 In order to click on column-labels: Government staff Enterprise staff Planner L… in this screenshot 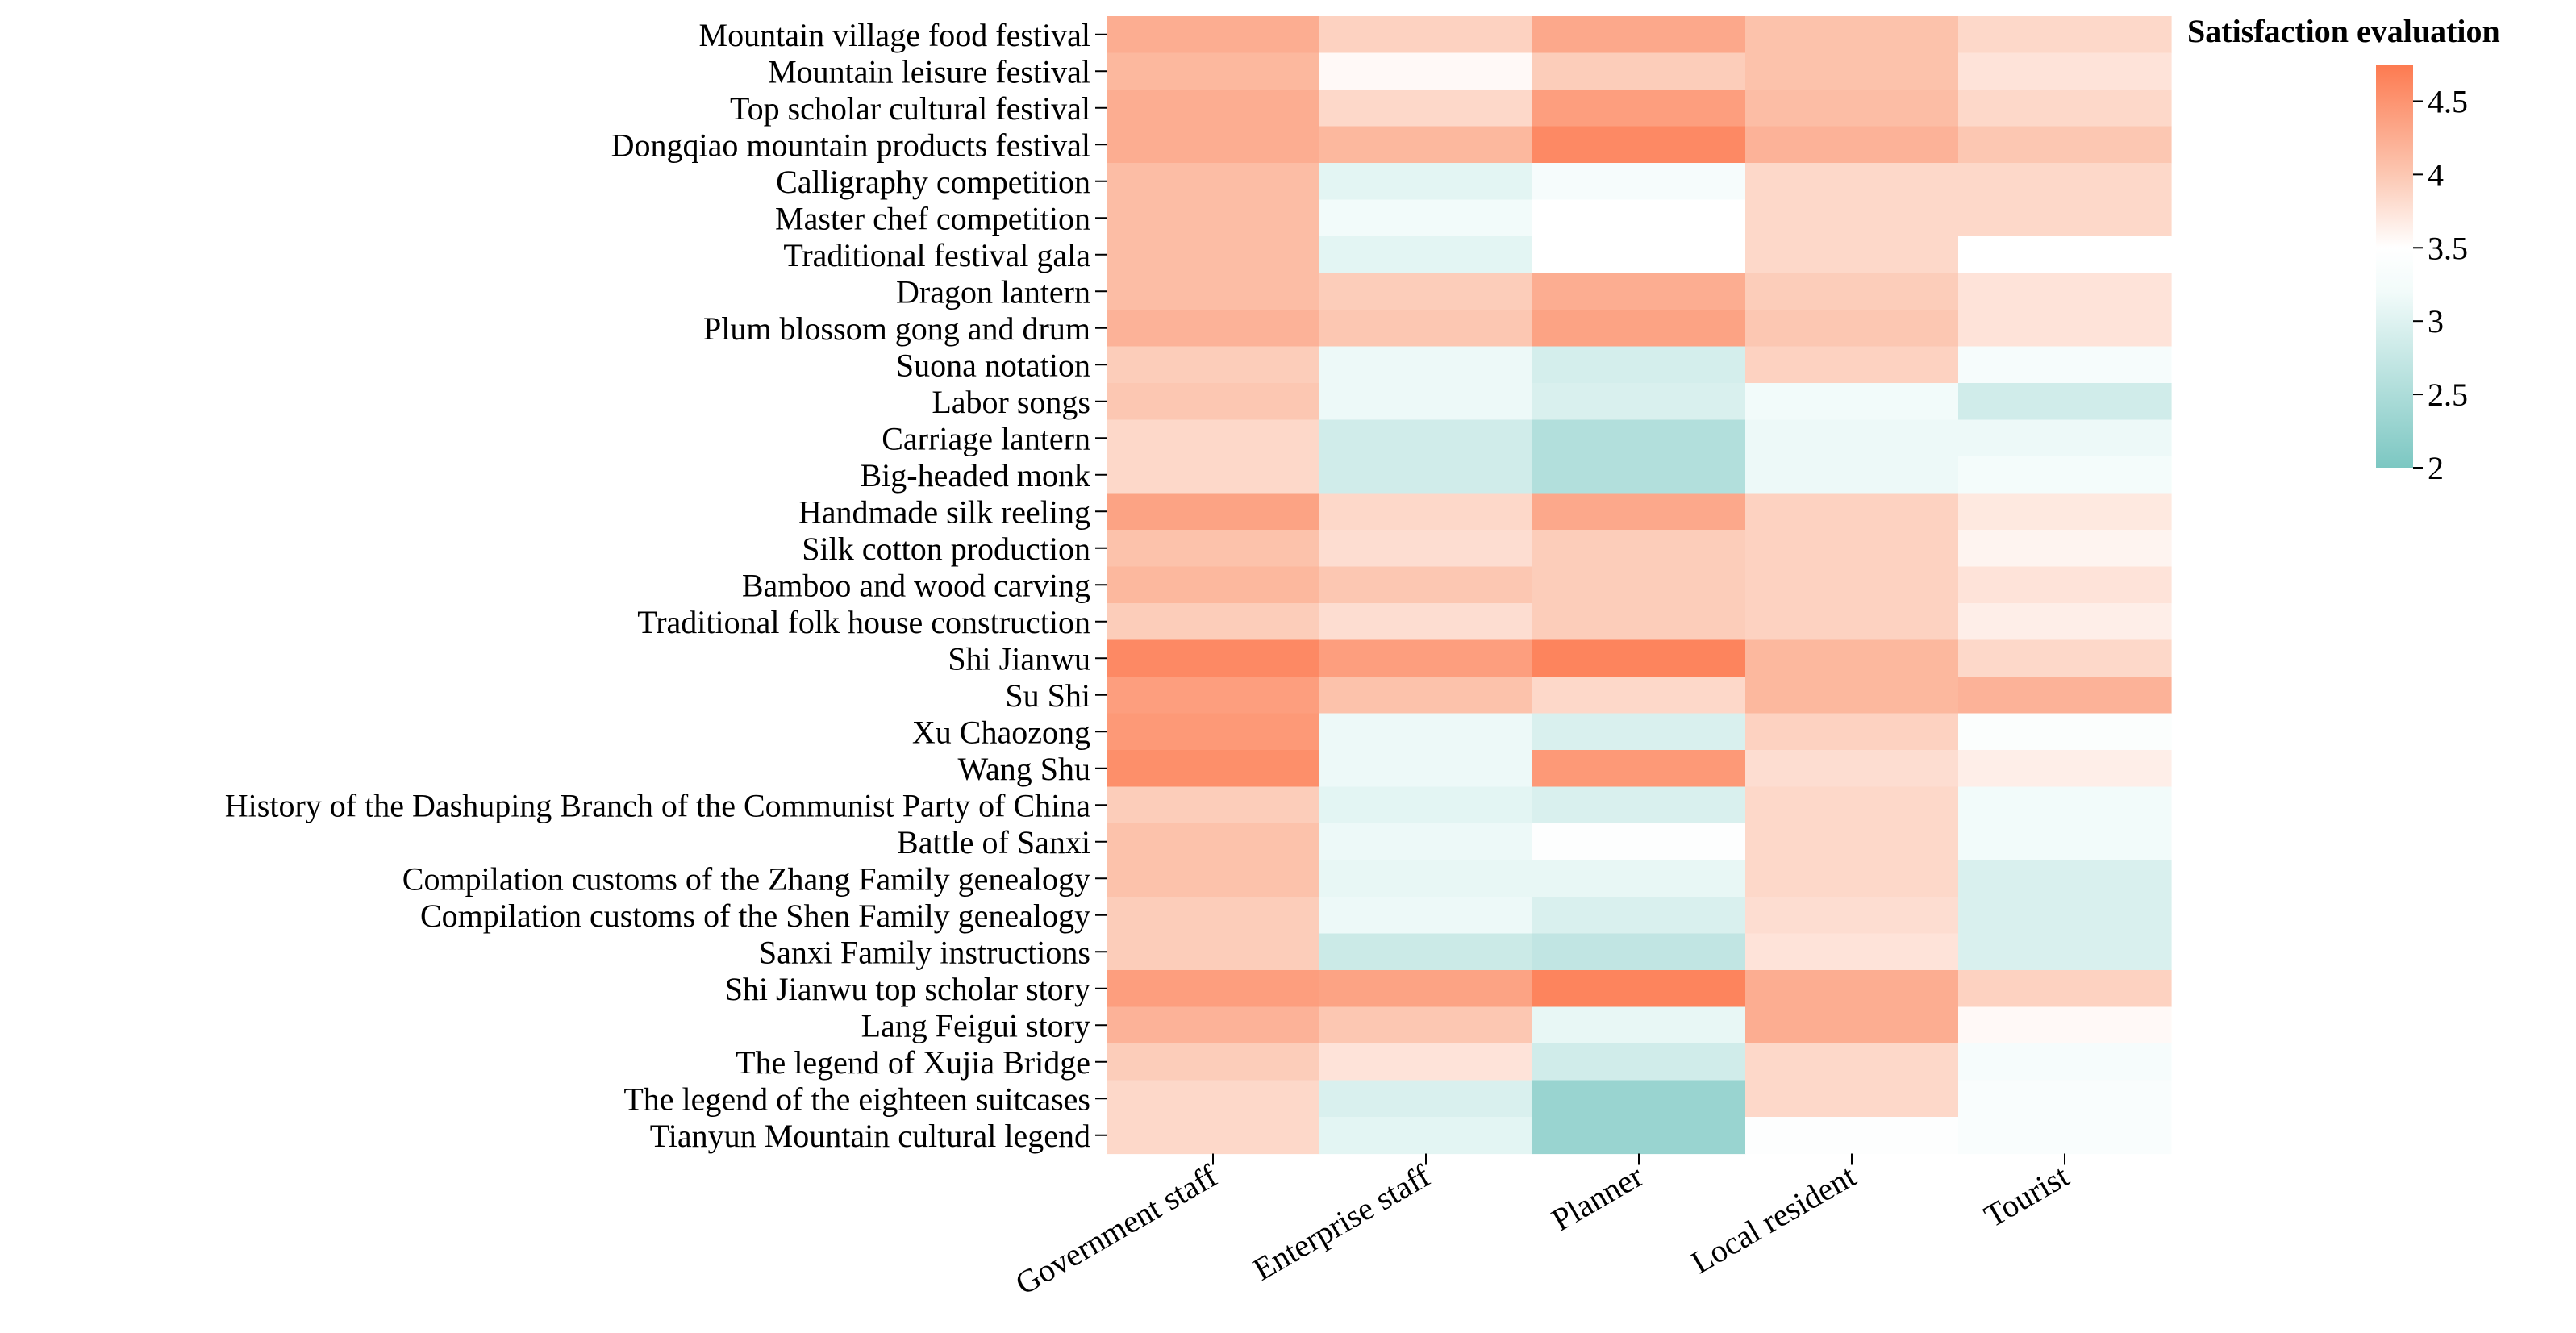, I will do `click(1542, 1227)`.